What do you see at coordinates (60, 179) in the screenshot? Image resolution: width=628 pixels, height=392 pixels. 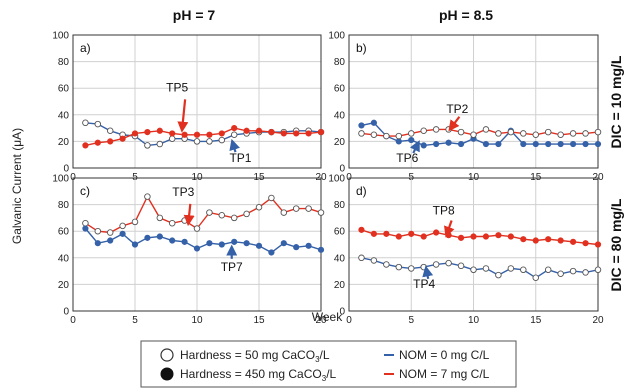 I see `y-tick-label: 100` at bounding box center [60, 179].